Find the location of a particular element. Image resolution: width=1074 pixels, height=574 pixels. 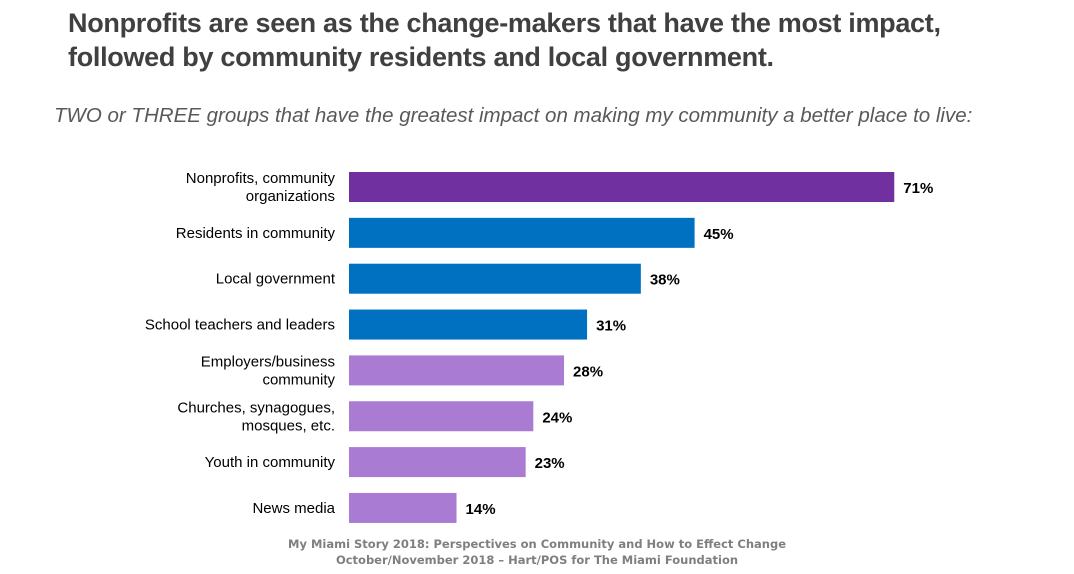

category-label-3: School teachers and leaders is located at coordinates (240, 325).